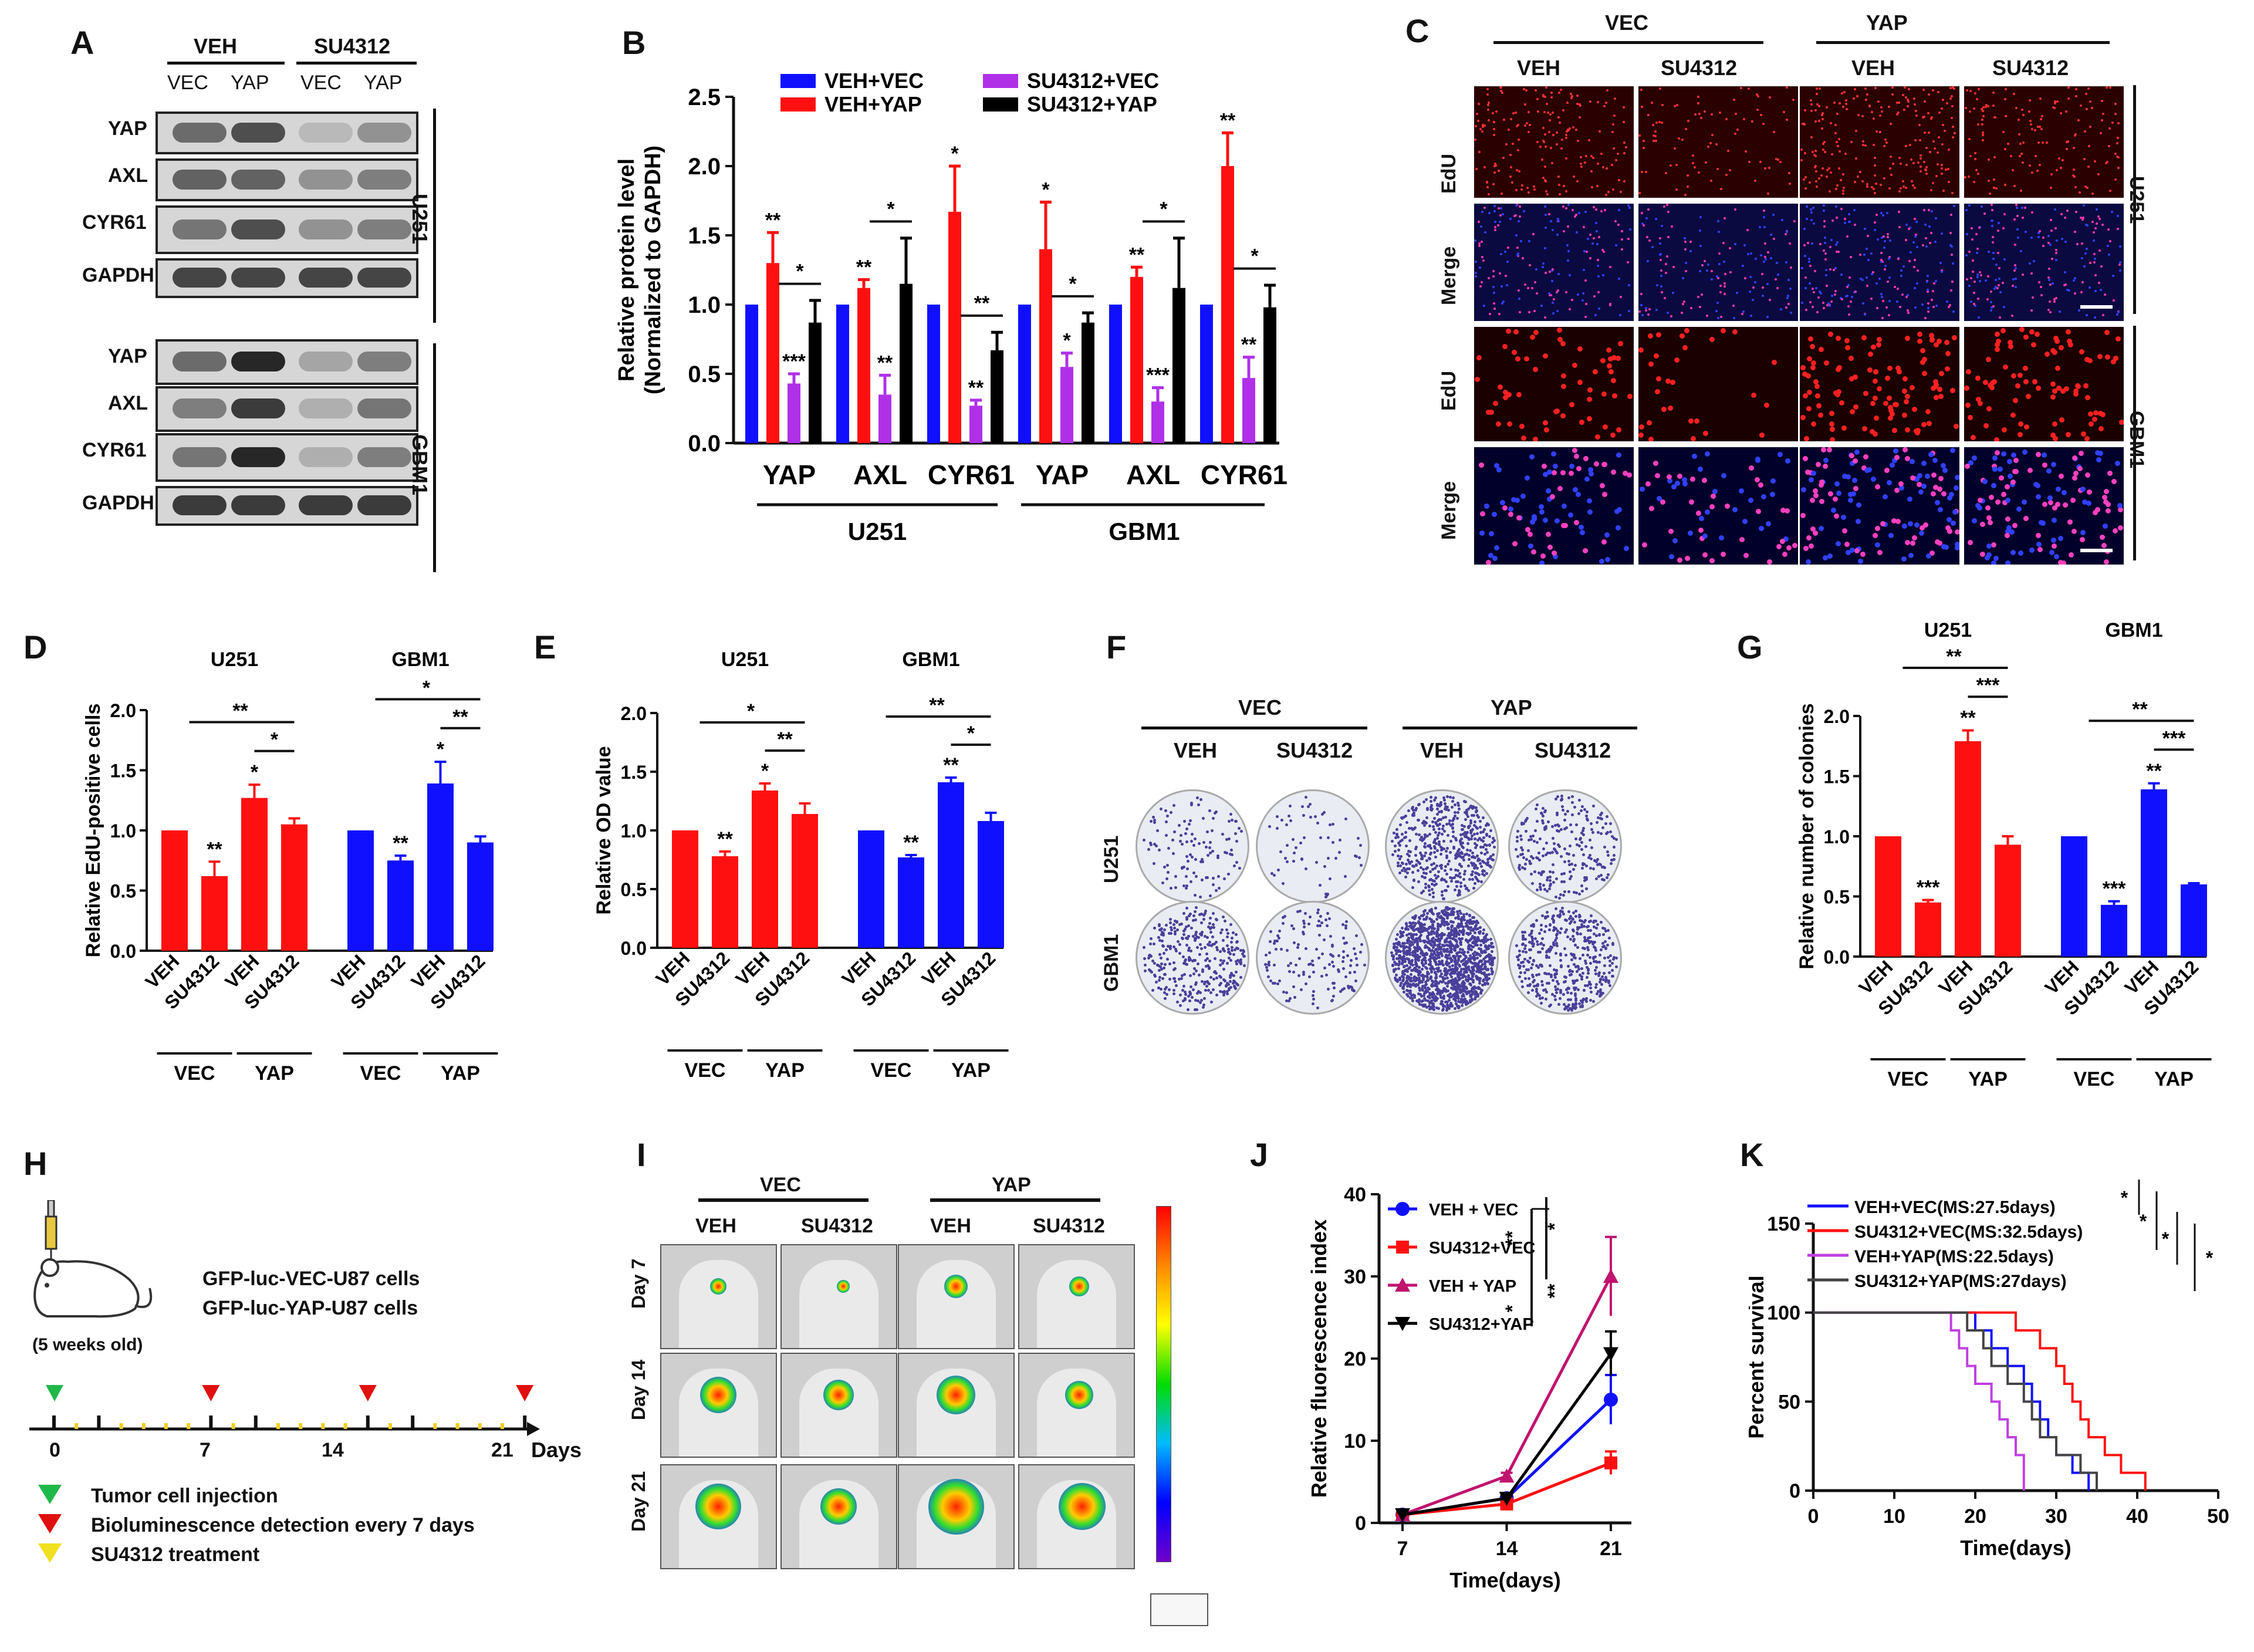 This screenshot has height=1652, width=2254. I want to click on panel-f-col-4: SU4312, so click(1573, 750).